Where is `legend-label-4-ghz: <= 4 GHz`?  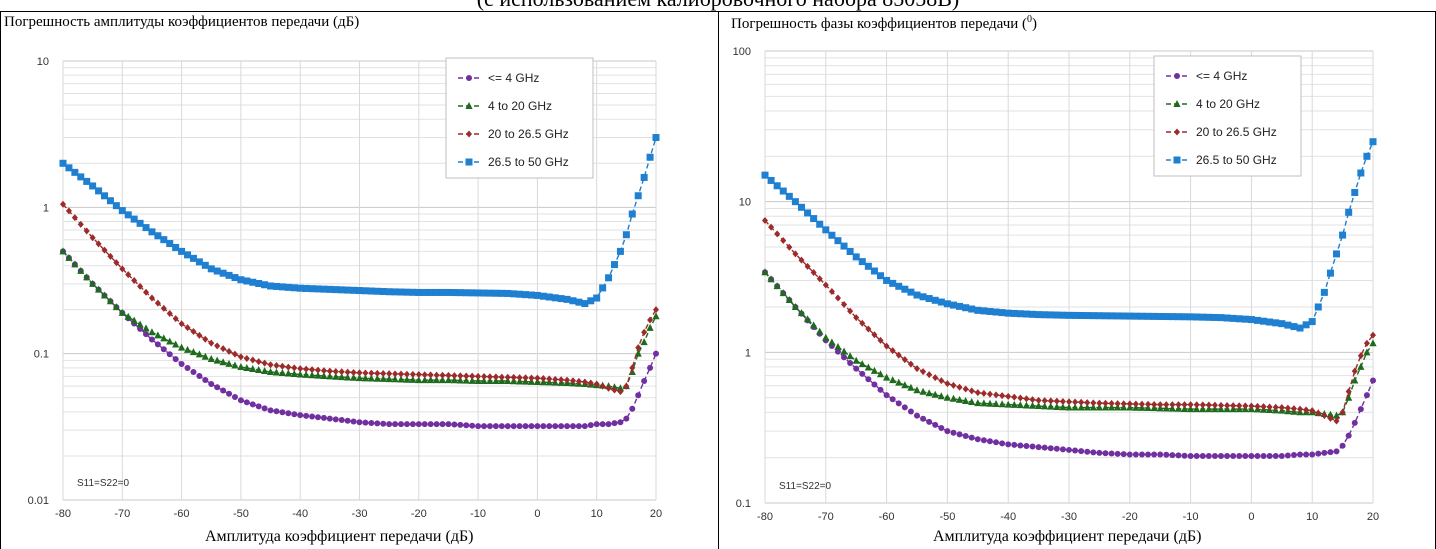
legend-label-4-ghz: <= 4 GHz is located at coordinates (1221, 76).